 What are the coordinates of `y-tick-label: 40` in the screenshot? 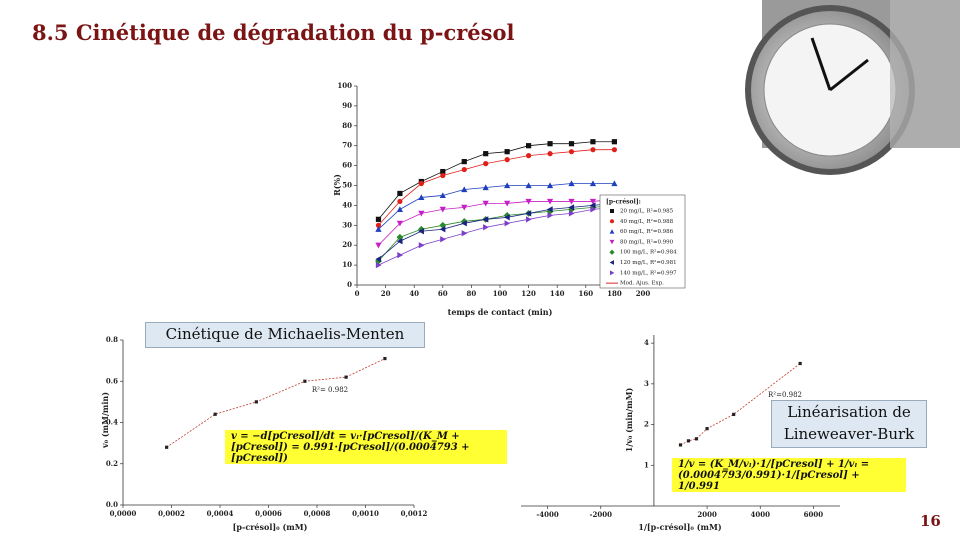 It's located at (347, 204).